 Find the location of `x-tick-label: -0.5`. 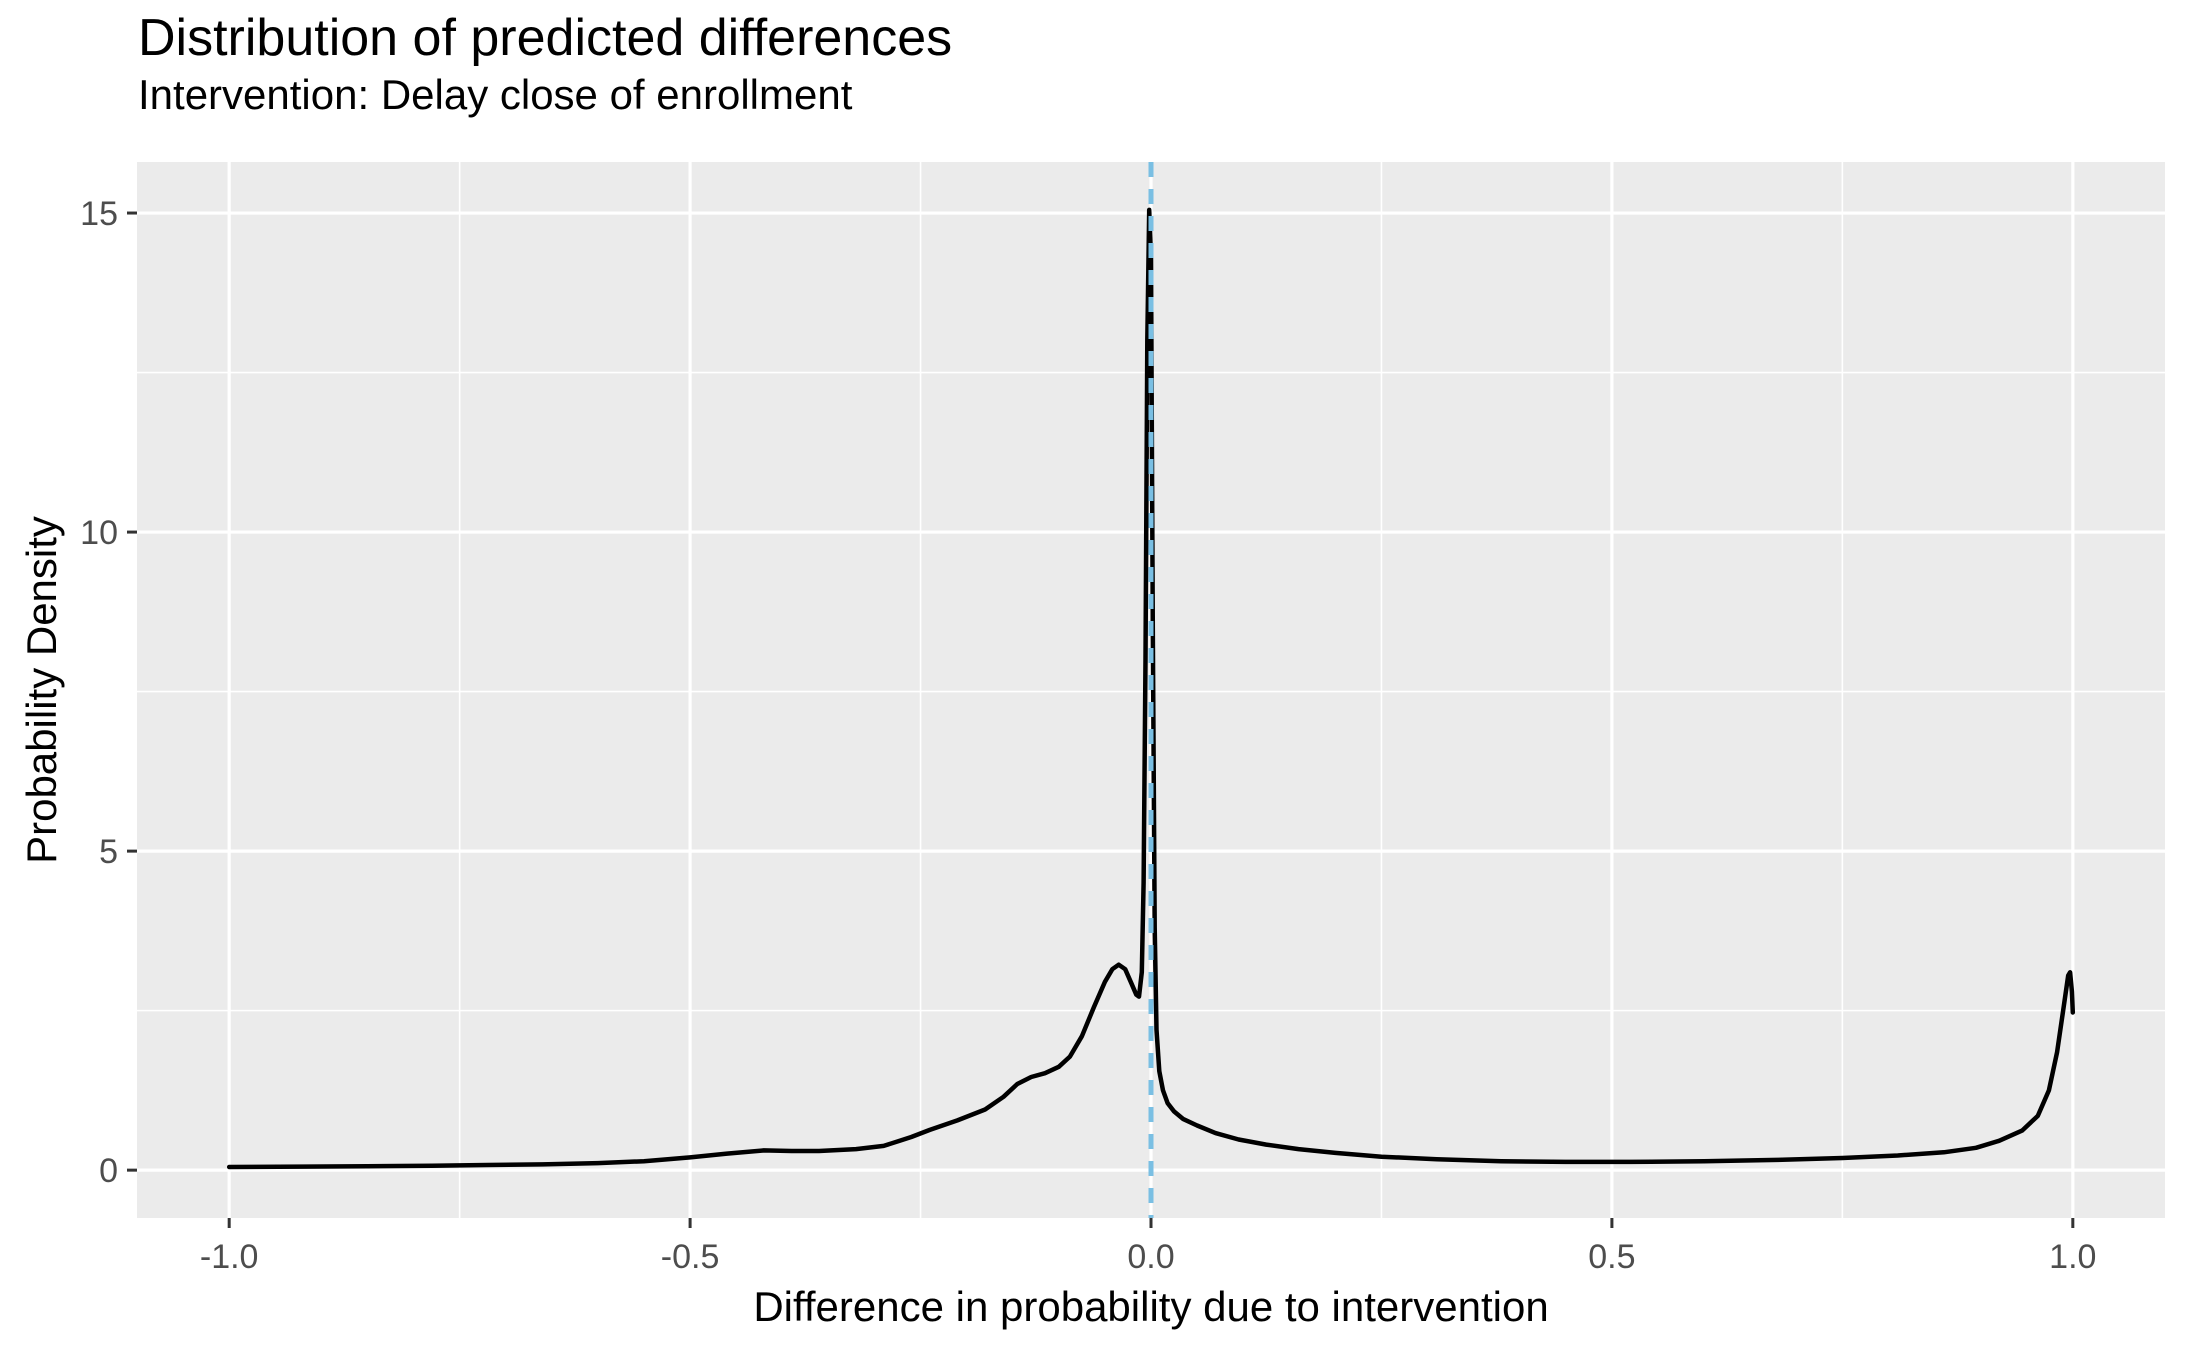

x-tick-label: -0.5 is located at coordinates (690, 1257).